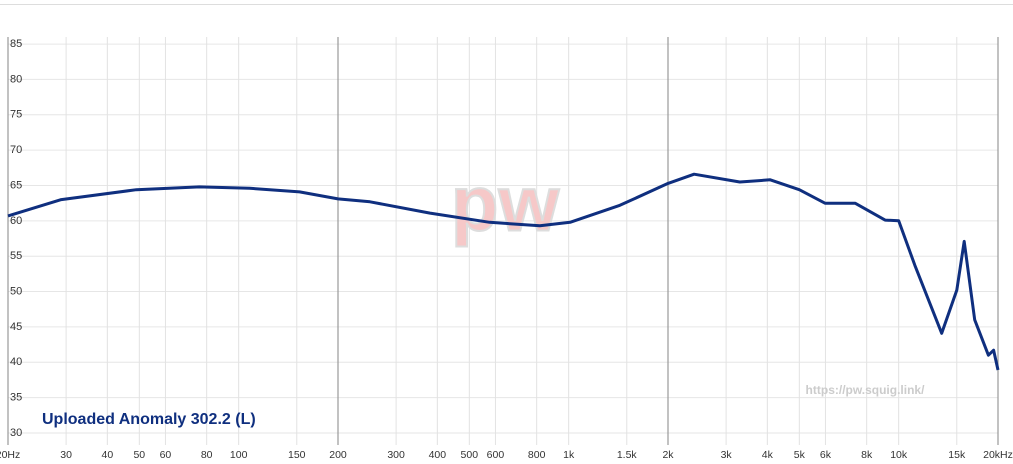 Image resolution: width=1013 pixels, height=464 pixels. Describe the element at coordinates (10, 455) in the screenshot. I see `x-tick-label: 20Hz` at that location.